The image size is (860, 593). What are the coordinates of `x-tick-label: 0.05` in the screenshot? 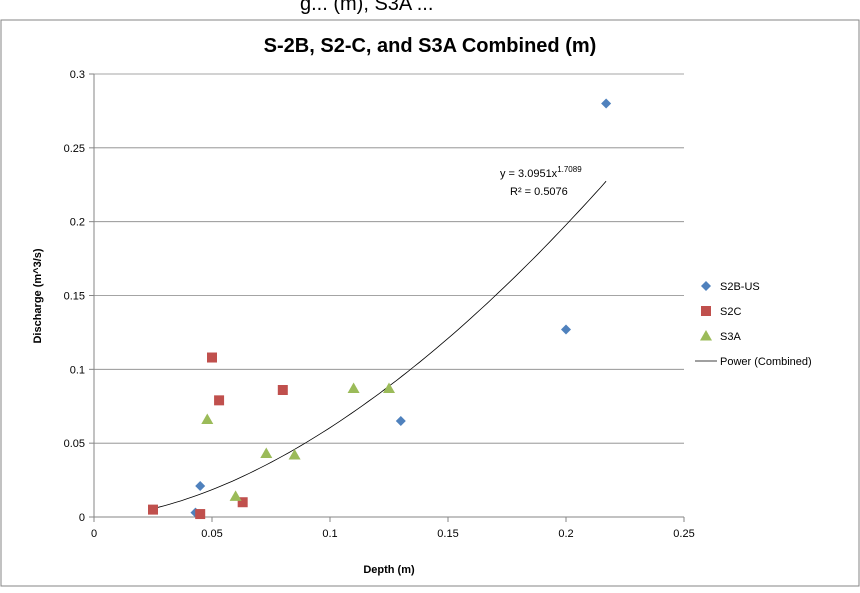 It's located at (211, 534).